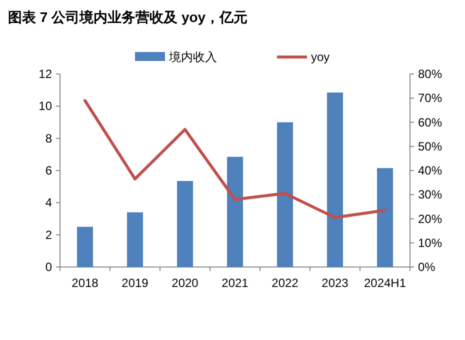 The height and width of the screenshot is (340, 465). Describe the element at coordinates (430, 98) in the screenshot. I see `y2-tick-label: 70%` at that location.